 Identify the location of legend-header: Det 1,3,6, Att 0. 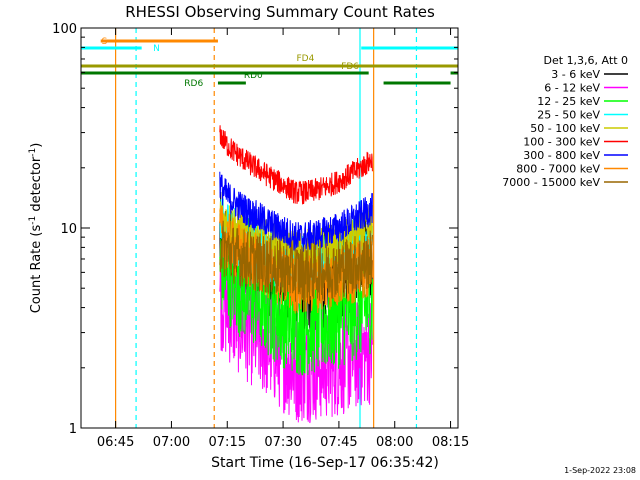
(586, 60).